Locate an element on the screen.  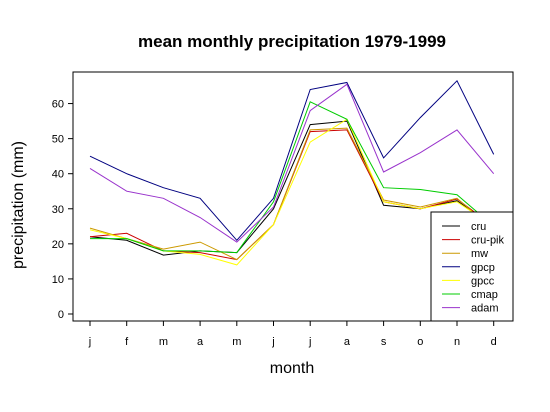
y-tick-label: 60 is located at coordinates (58, 105).